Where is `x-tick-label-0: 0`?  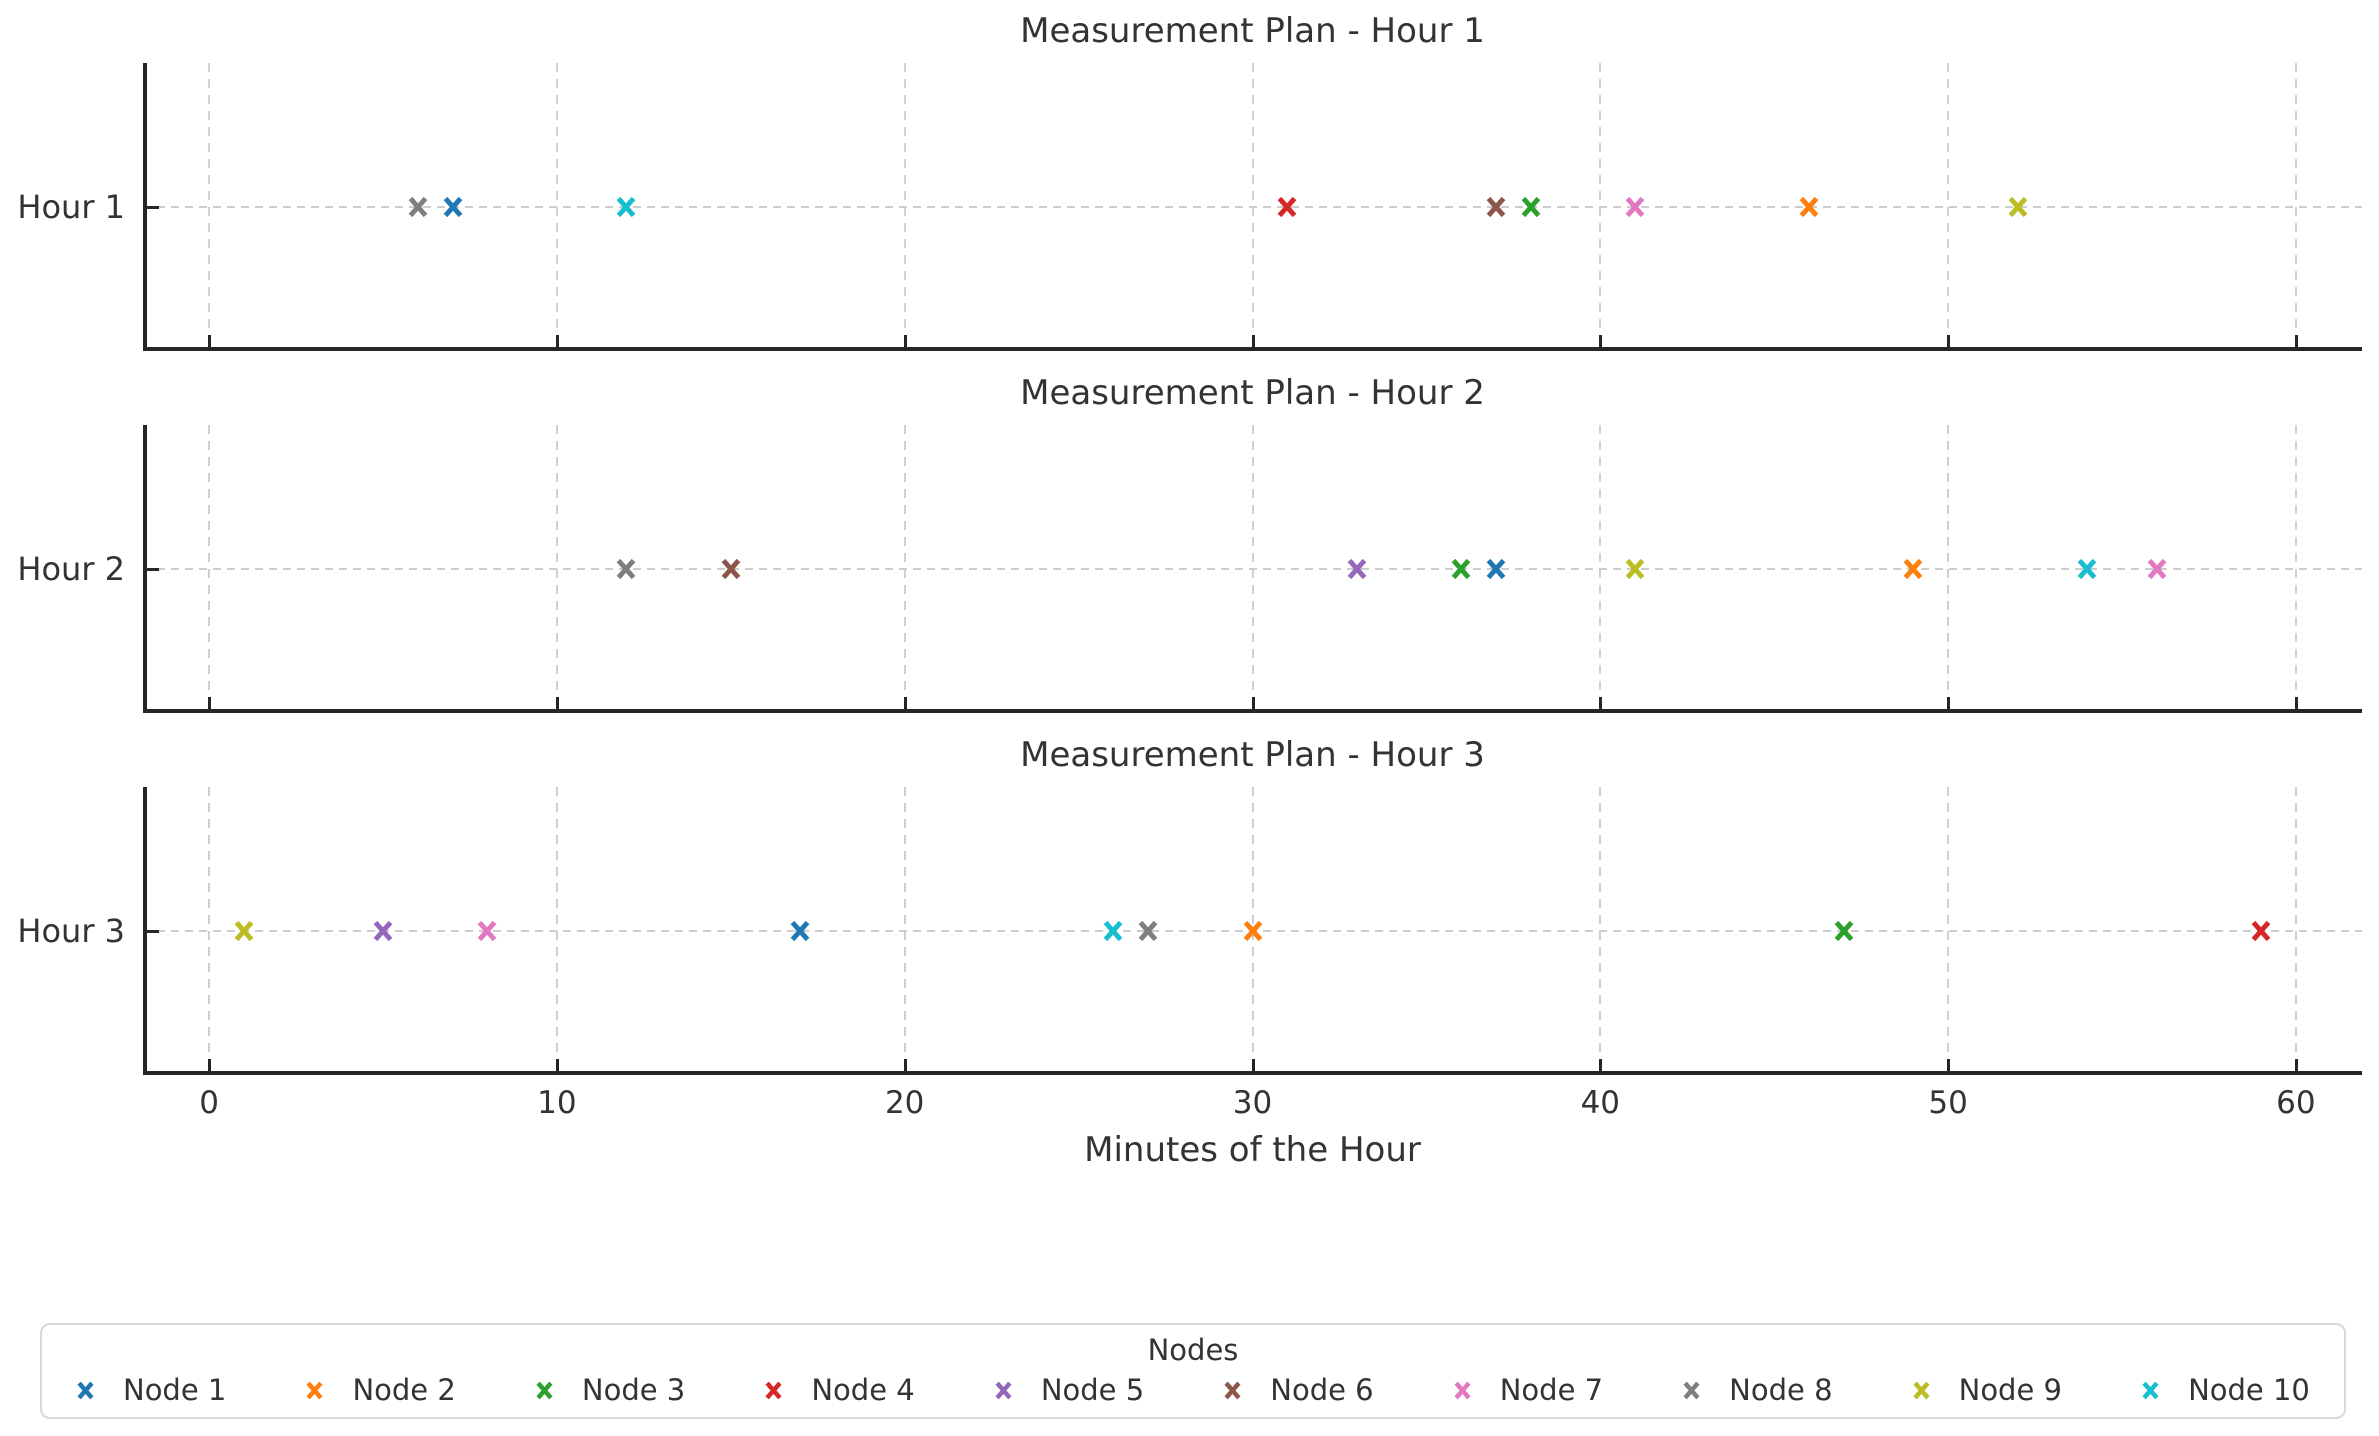
x-tick-label-0: 0 is located at coordinates (209, 1103).